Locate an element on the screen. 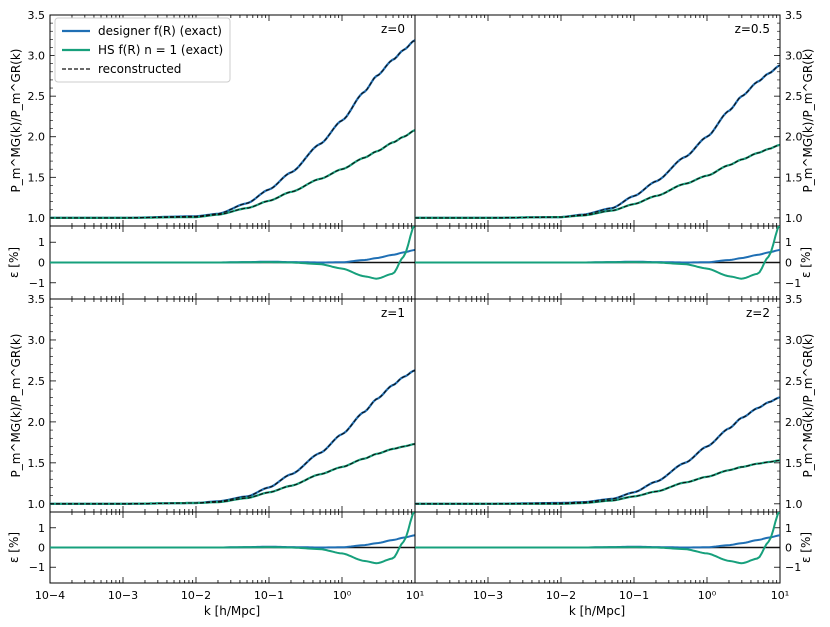 This screenshot has height=627, width=830. legend-label-designer: designer f(R) (exact) is located at coordinates (160, 31).